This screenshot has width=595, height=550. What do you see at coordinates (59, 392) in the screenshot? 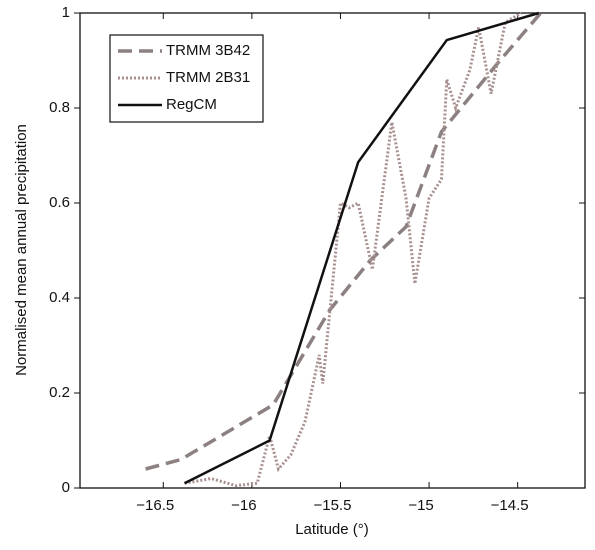
I see `y-tick-label: 0.2` at bounding box center [59, 392].